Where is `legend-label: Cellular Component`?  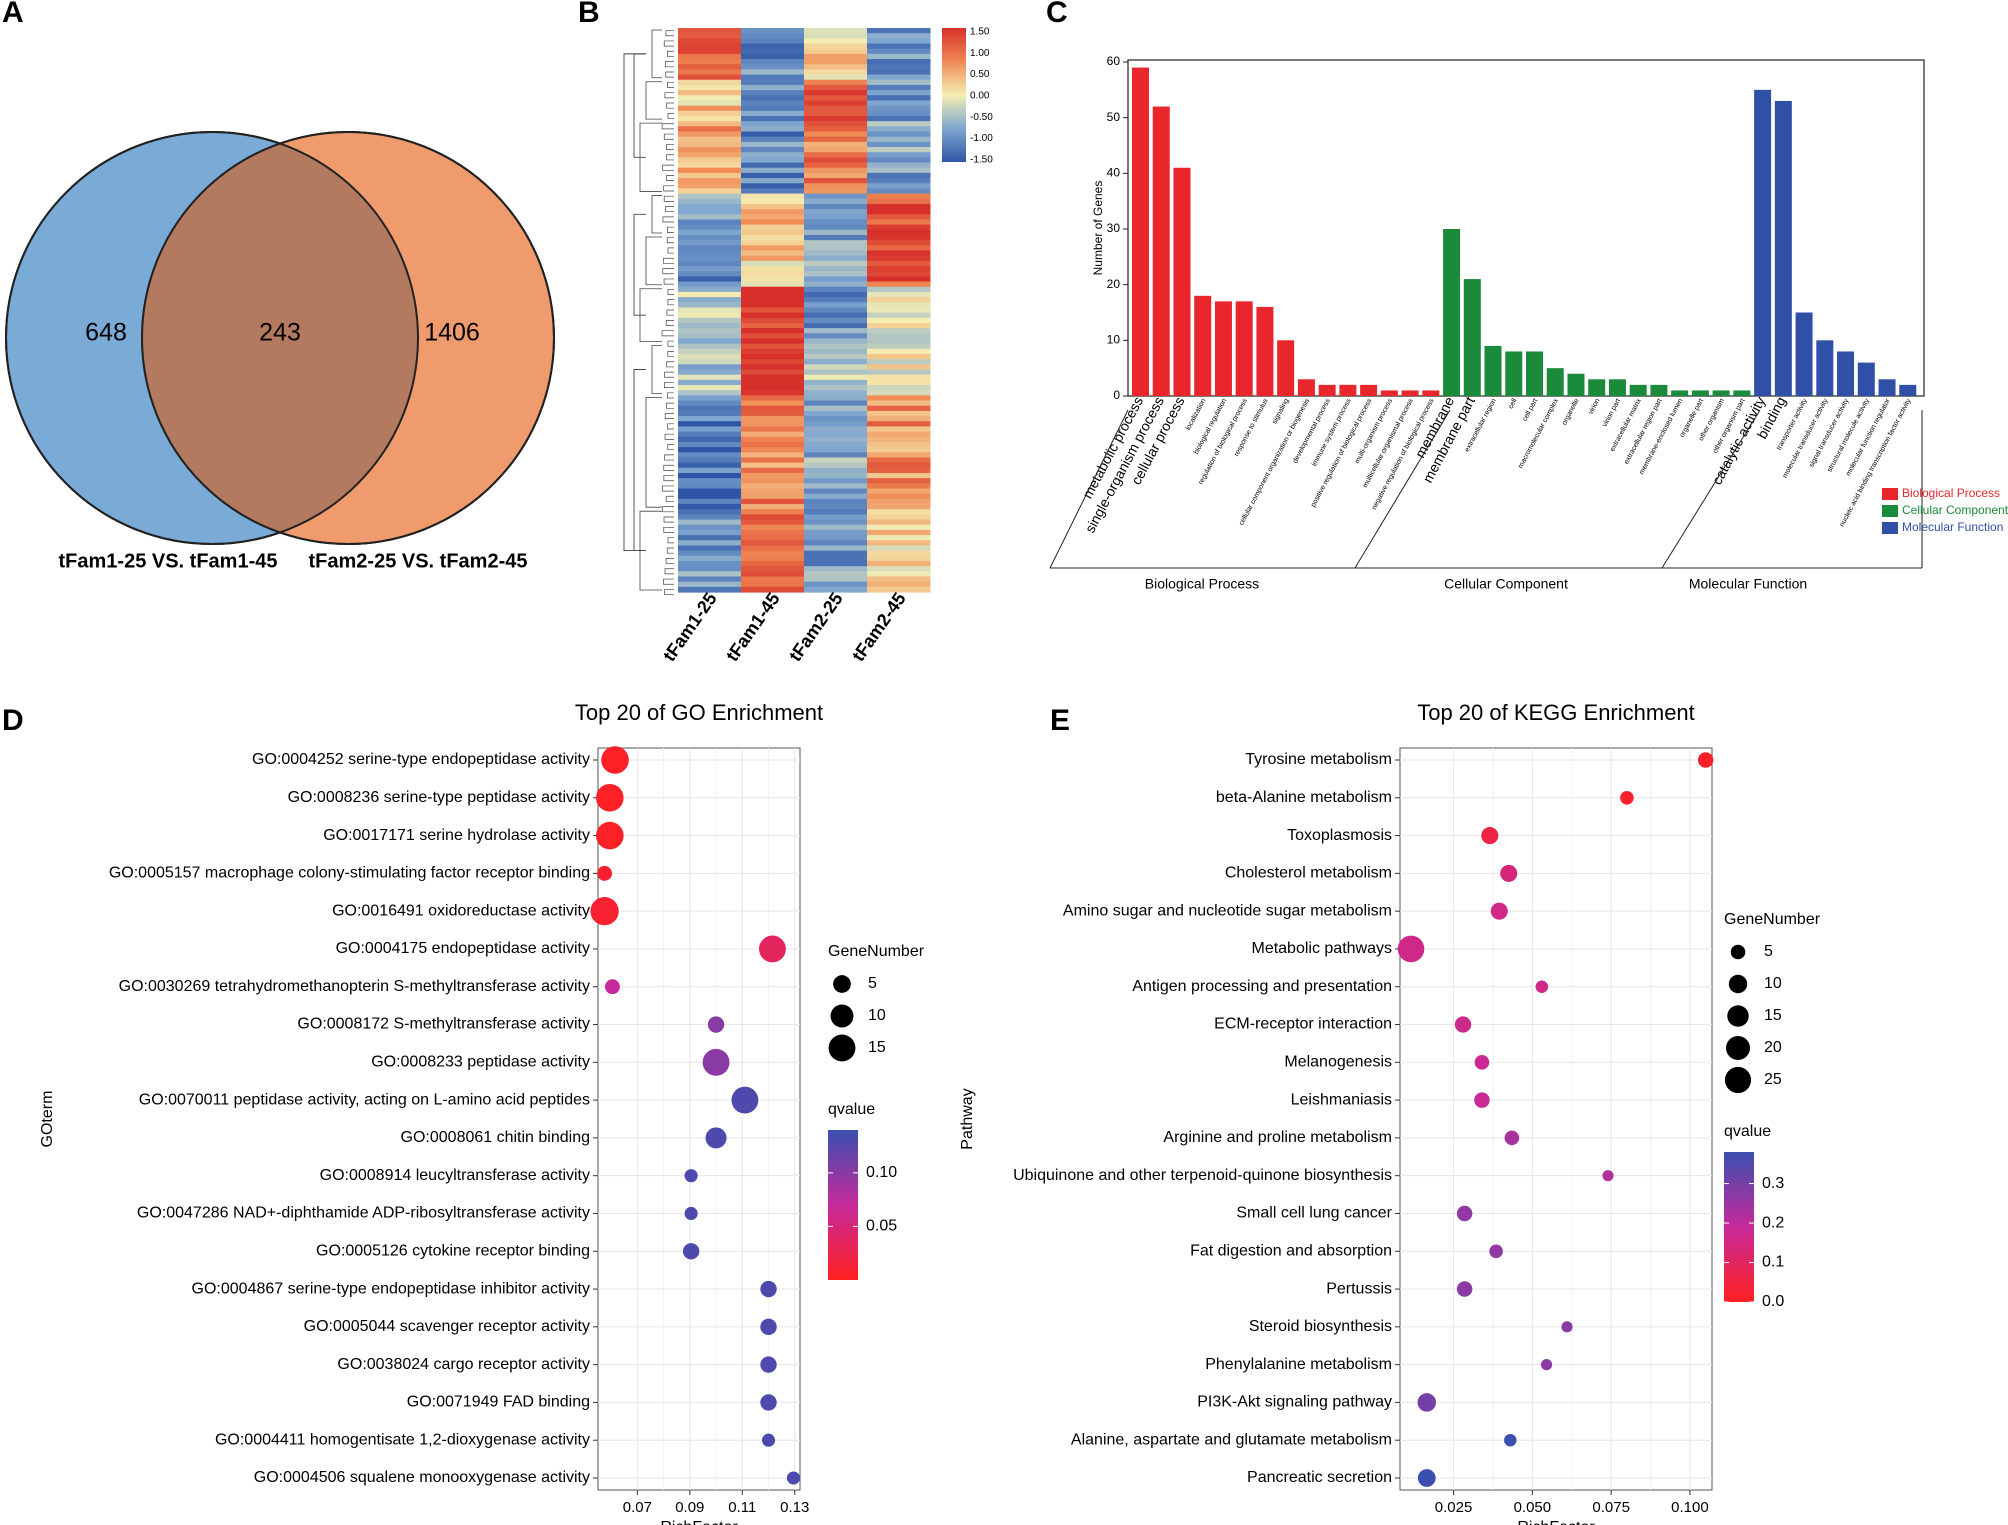 legend-label: Cellular Component is located at coordinates (1955, 510).